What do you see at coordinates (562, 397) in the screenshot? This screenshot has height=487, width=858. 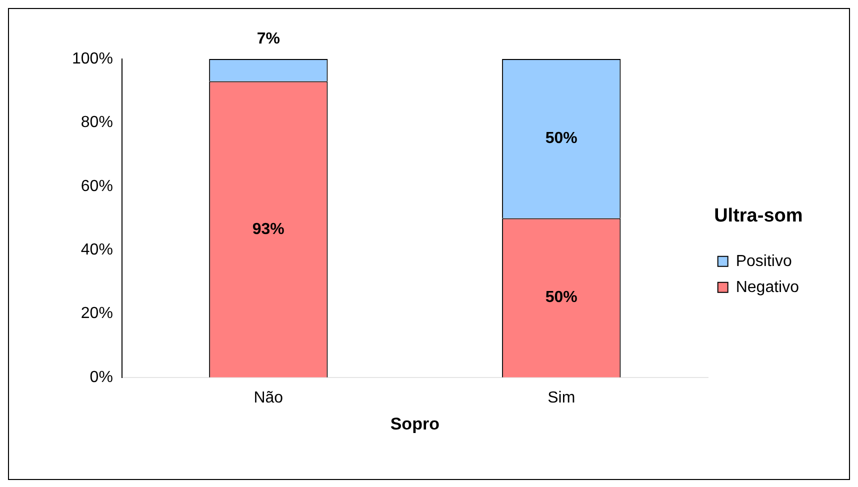 I see `x-tick-label: Sim` at bounding box center [562, 397].